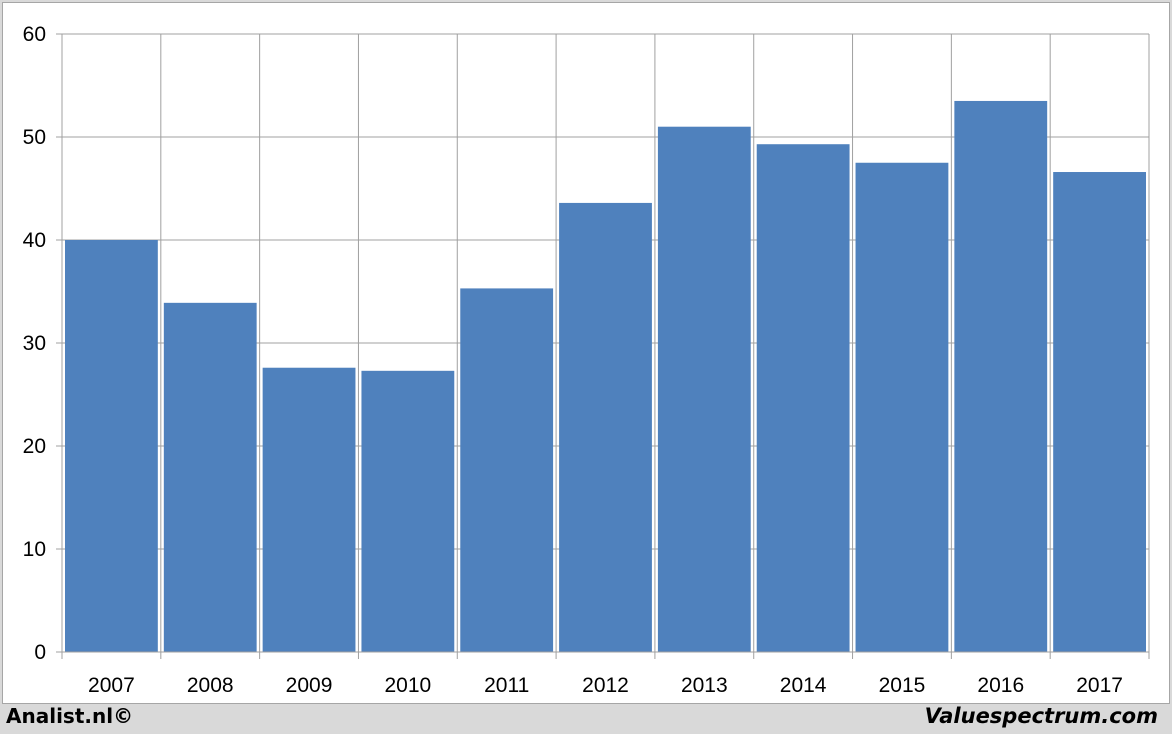  Describe the element at coordinates (34, 446) in the screenshot. I see `y-tick-label: 20` at that location.